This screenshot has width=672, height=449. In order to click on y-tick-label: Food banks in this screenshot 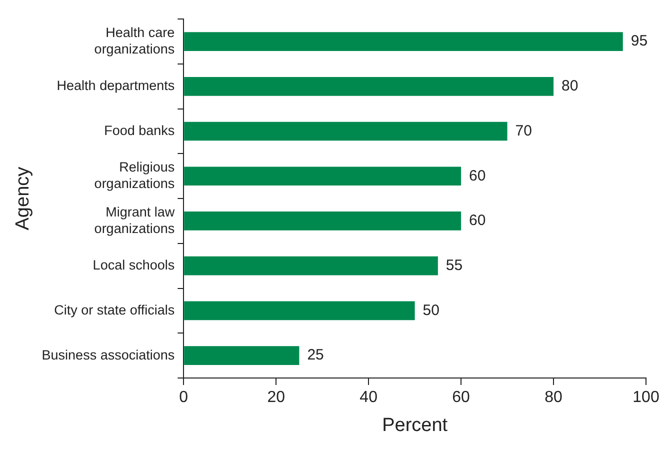, I will do `click(139, 130)`.